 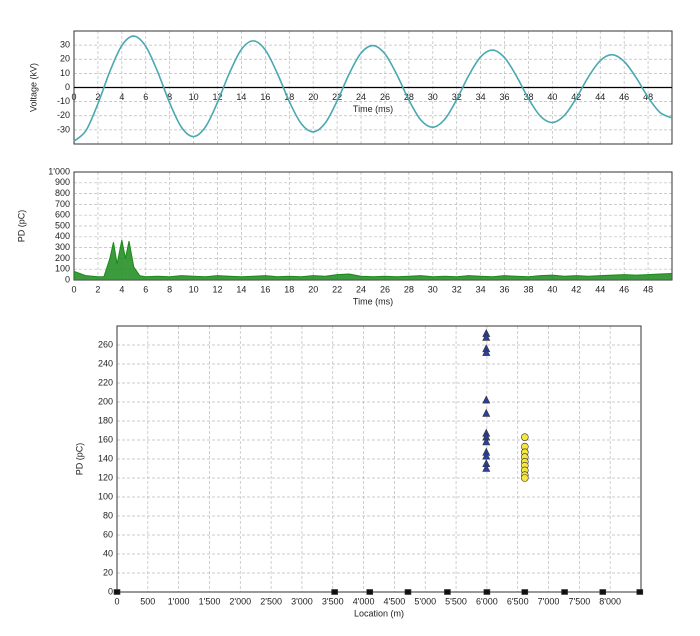 I want to click on x-tick-label: 2'500, so click(x=271, y=601).